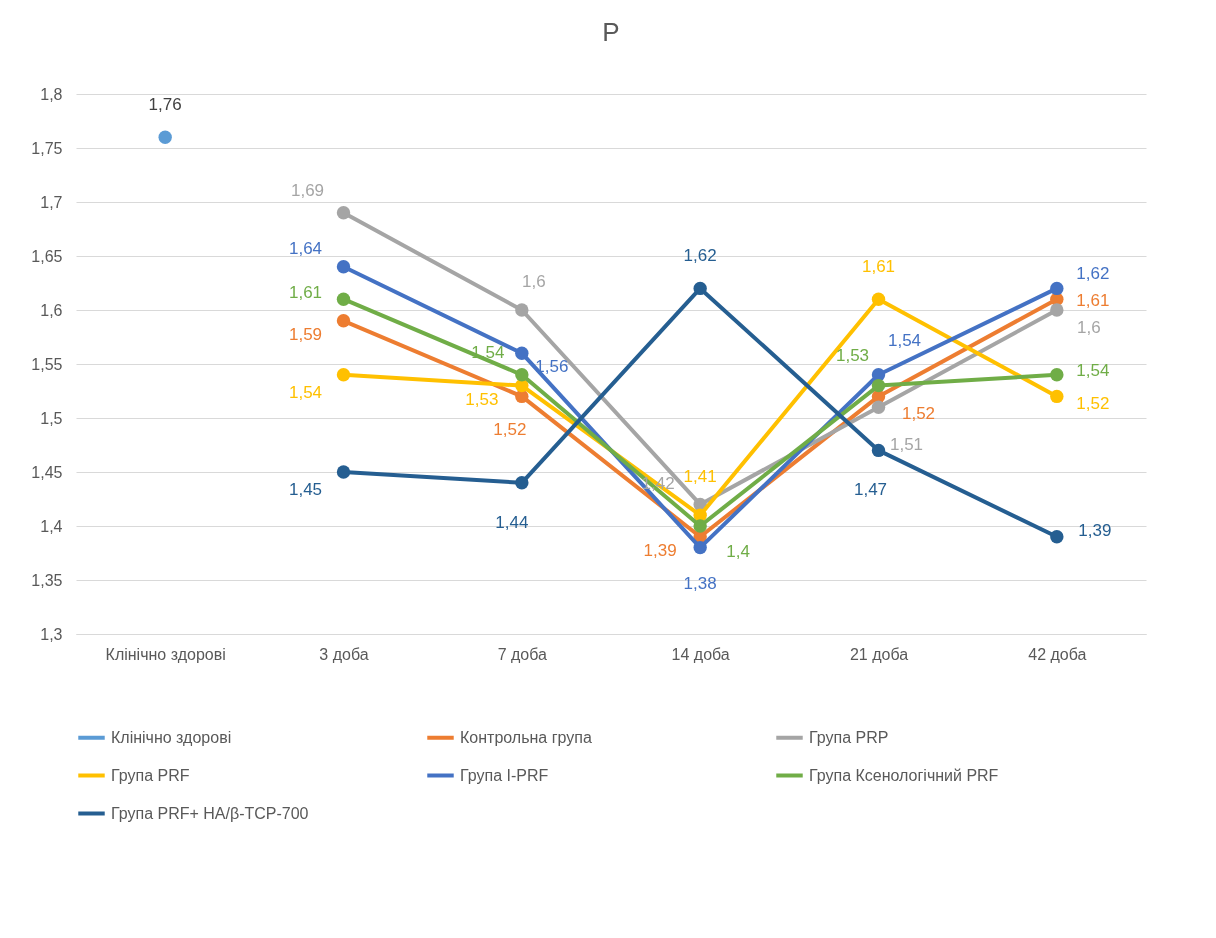  I want to click on data-label: 1,51, so click(906, 445).